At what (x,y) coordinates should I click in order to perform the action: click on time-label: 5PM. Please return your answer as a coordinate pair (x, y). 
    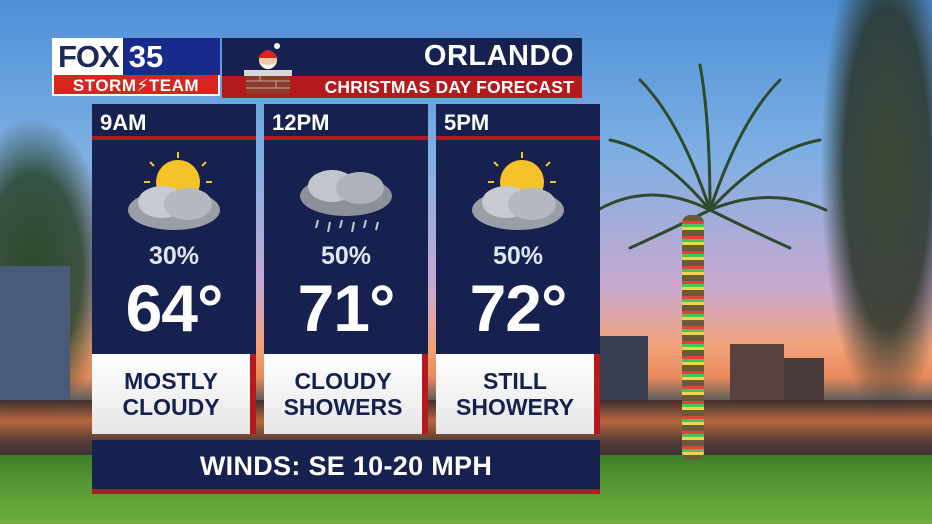
    Looking at the image, I should click on (518, 122).